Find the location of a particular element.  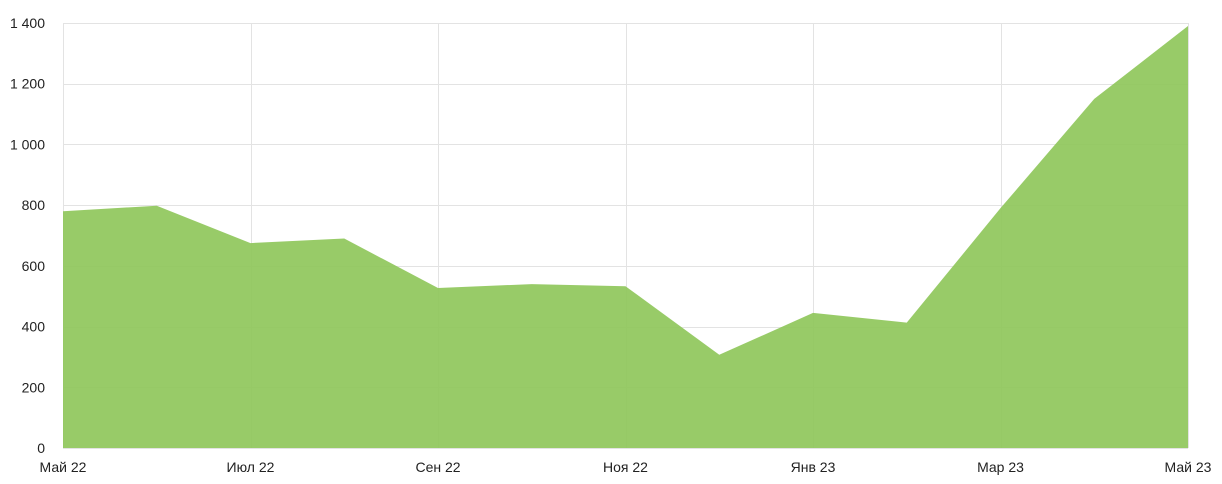

y-axis: 0 200 400 600 800 1 000 1 200 1 400 is located at coordinates (27, 235).